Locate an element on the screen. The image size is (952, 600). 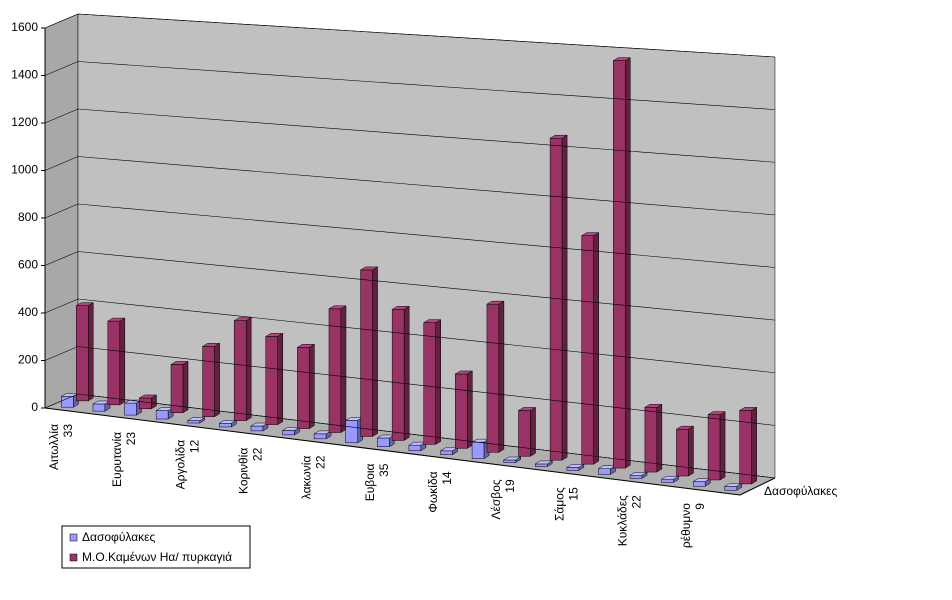
x-axis is located at coordinates (392, 451).